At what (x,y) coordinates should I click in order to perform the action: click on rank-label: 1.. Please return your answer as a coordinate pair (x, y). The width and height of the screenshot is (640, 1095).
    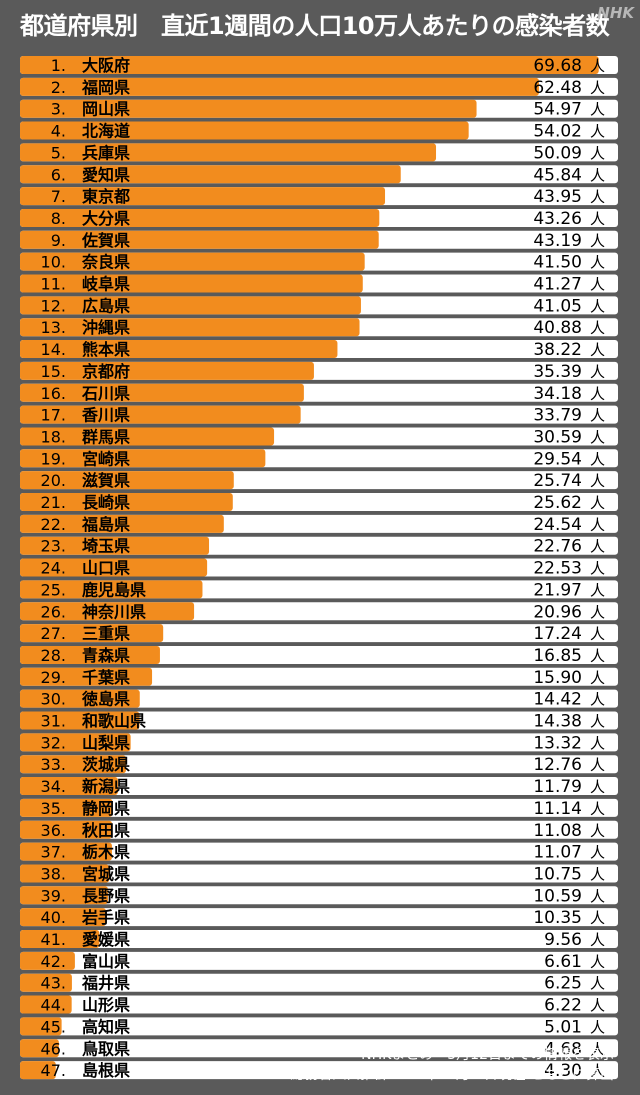
    Looking at the image, I should click on (58, 65).